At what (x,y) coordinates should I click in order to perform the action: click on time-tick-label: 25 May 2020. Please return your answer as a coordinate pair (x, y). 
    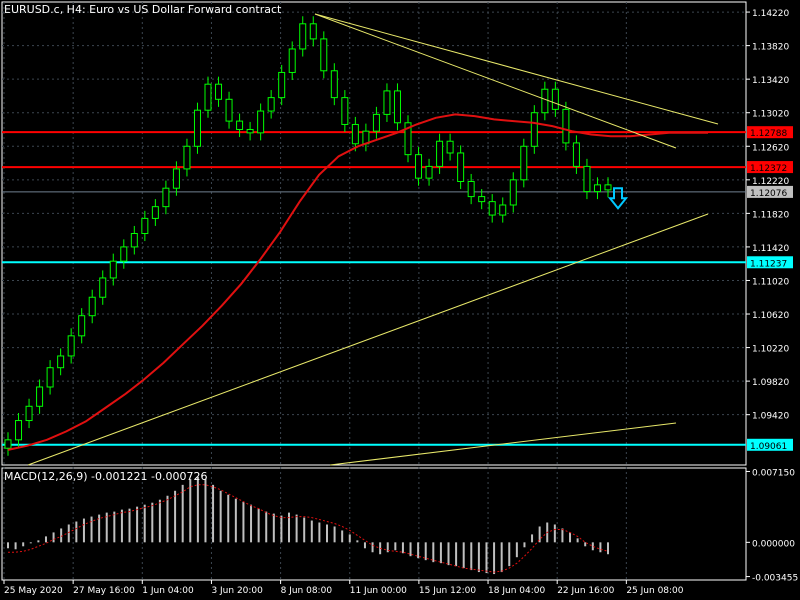
    Looking at the image, I should click on (33, 591).